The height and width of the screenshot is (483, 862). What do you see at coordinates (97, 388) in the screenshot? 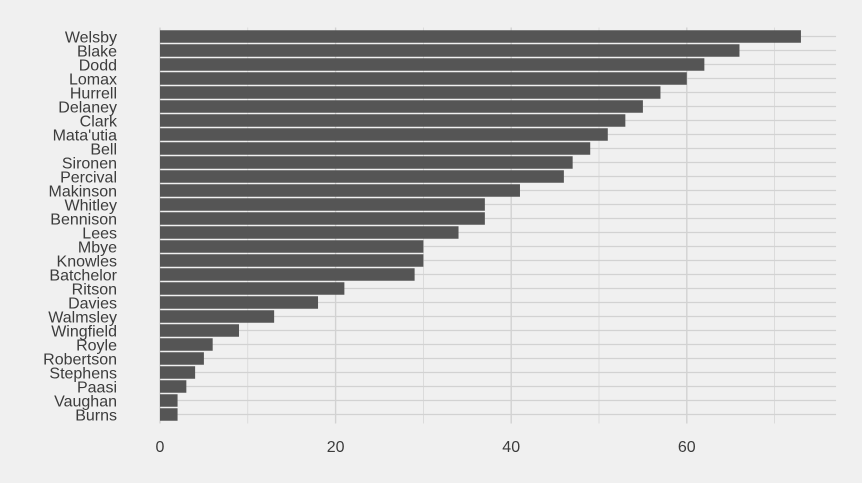
I see `category-label: Paasi` at bounding box center [97, 388].